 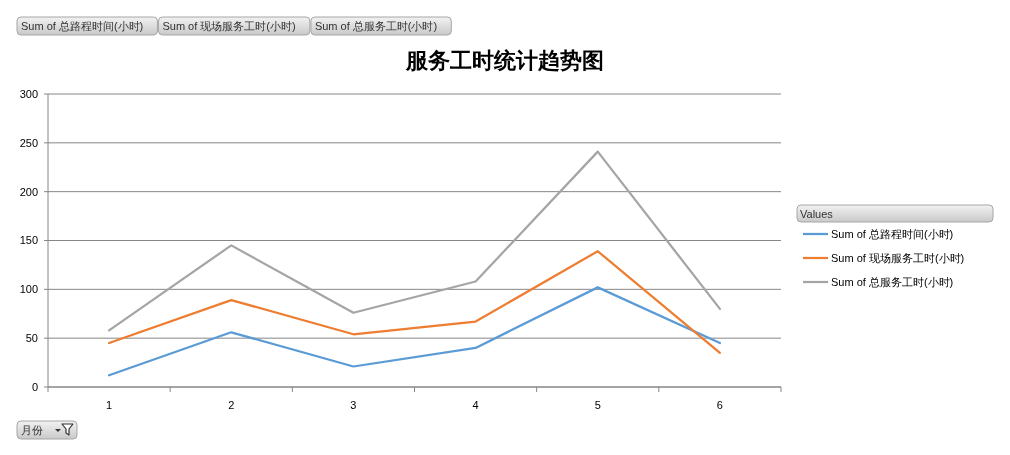 What do you see at coordinates (109, 404) in the screenshot?
I see `x-tick-label: 1` at bounding box center [109, 404].